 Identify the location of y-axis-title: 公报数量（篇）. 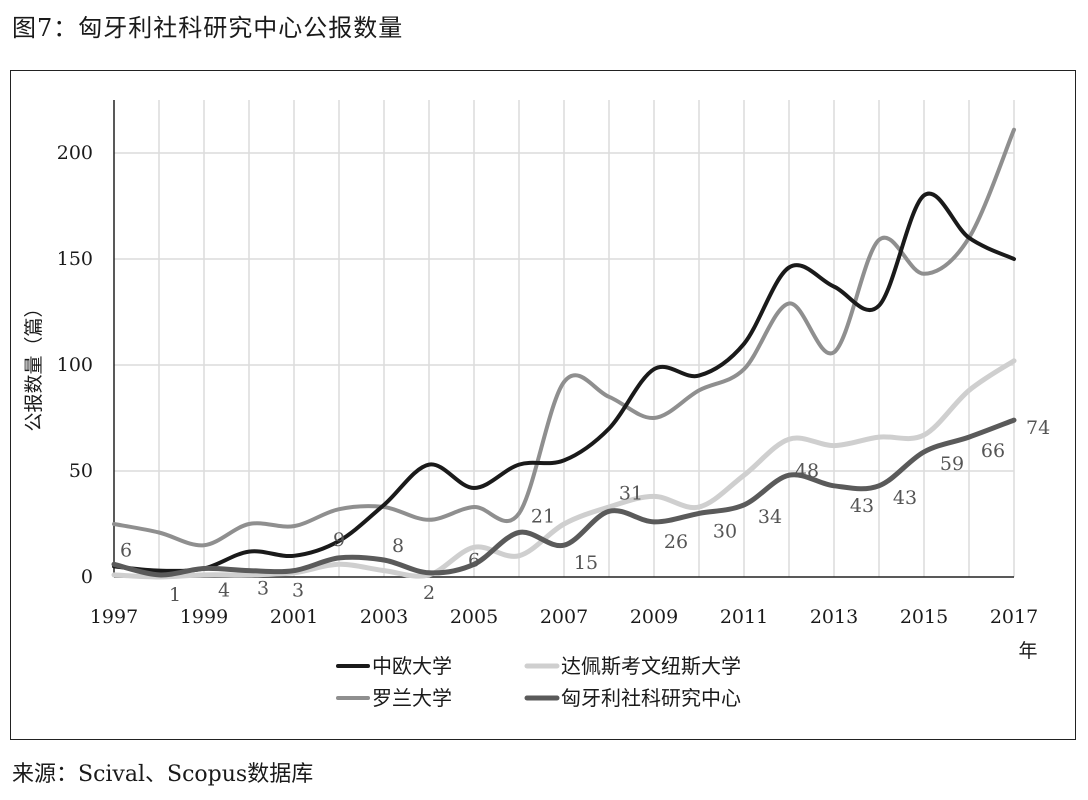
(34, 364).